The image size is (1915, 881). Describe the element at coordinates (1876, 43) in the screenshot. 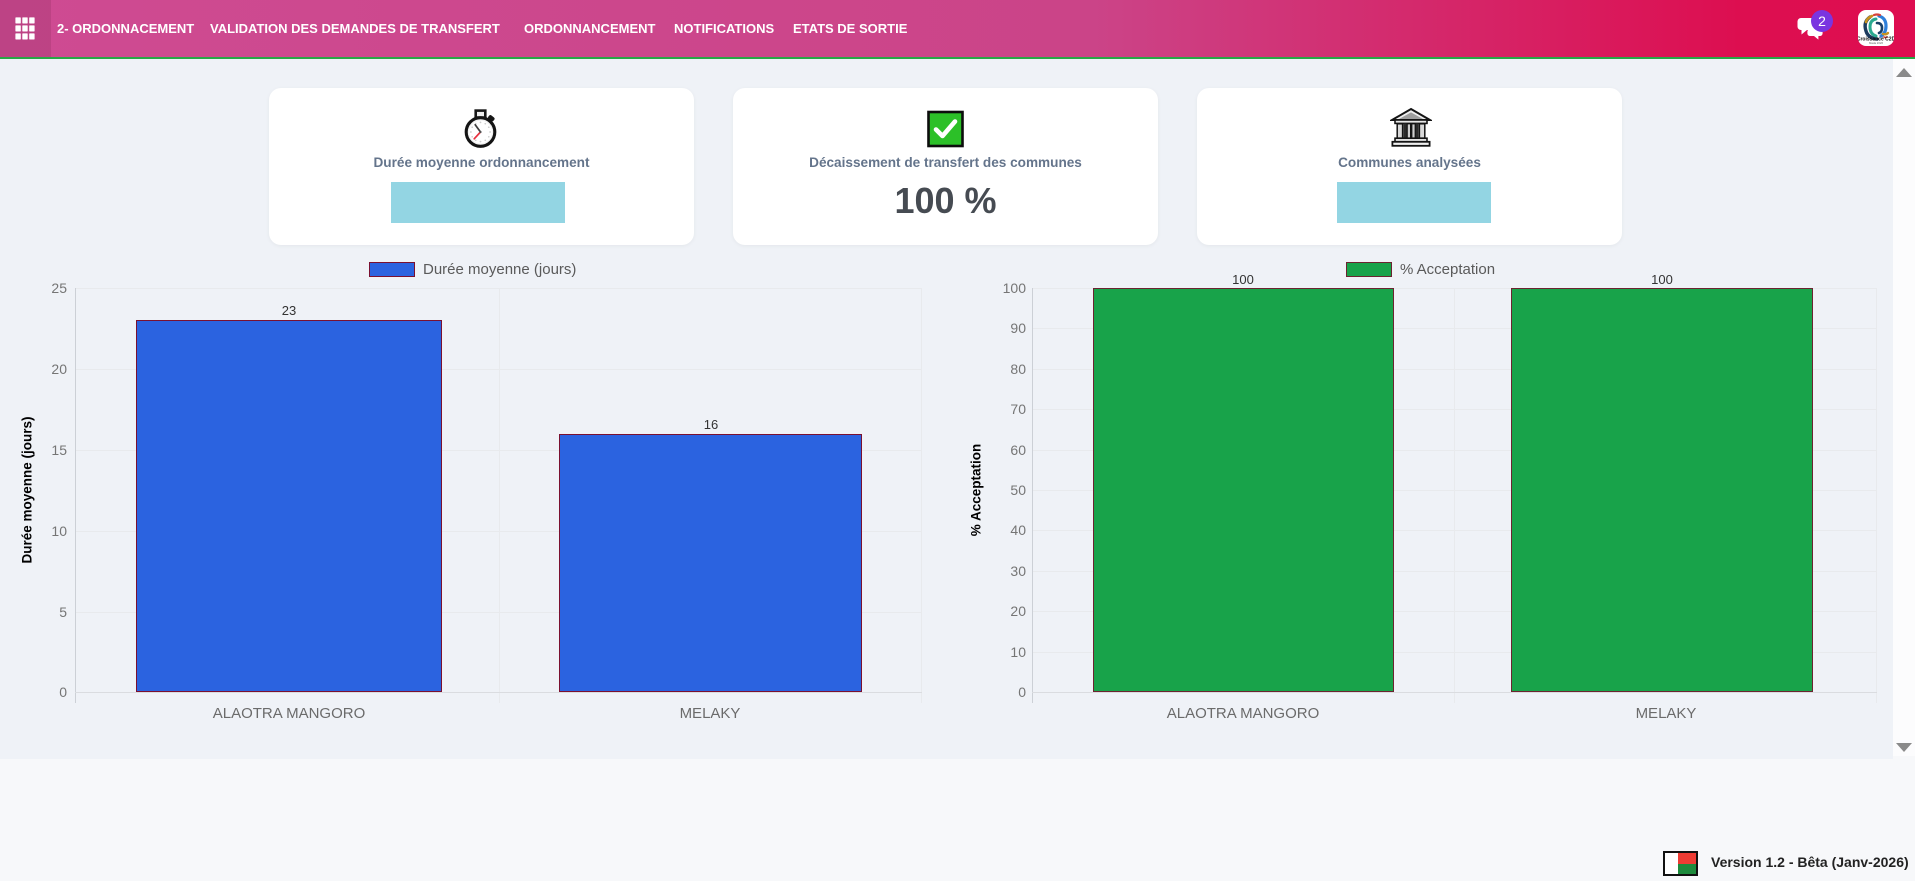

I see `svg-text: Mada 2026` at that location.